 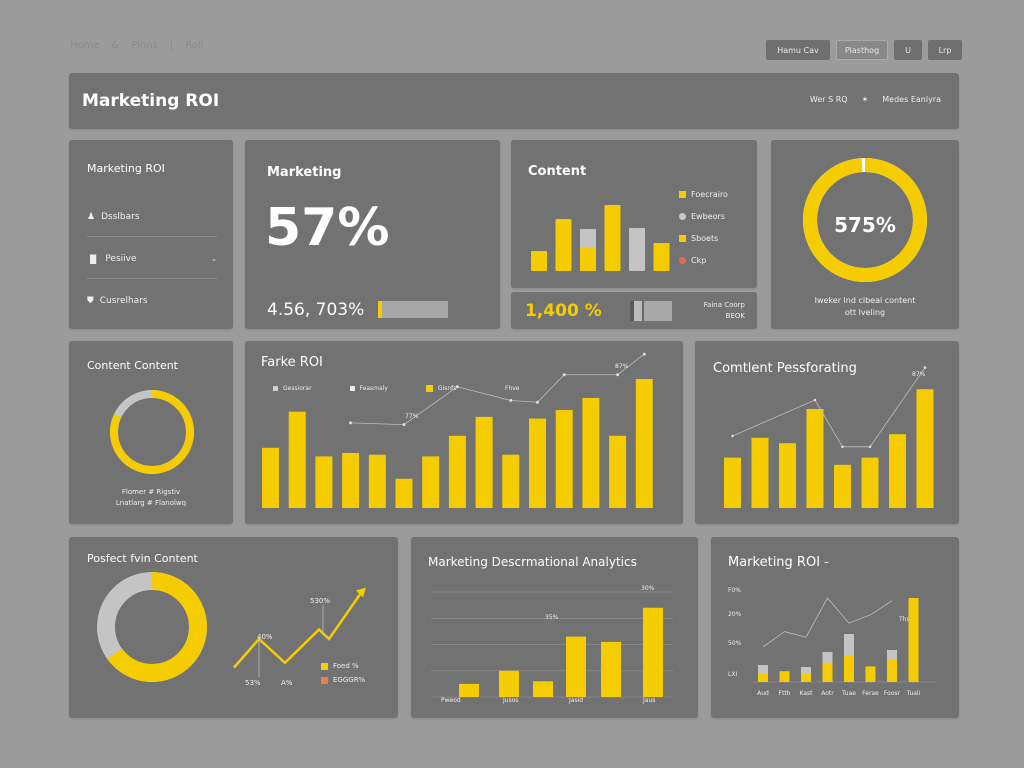 I want to click on content-legend: Foecrairo Ewbeors Sboets Ckp, so click(x=703, y=227).